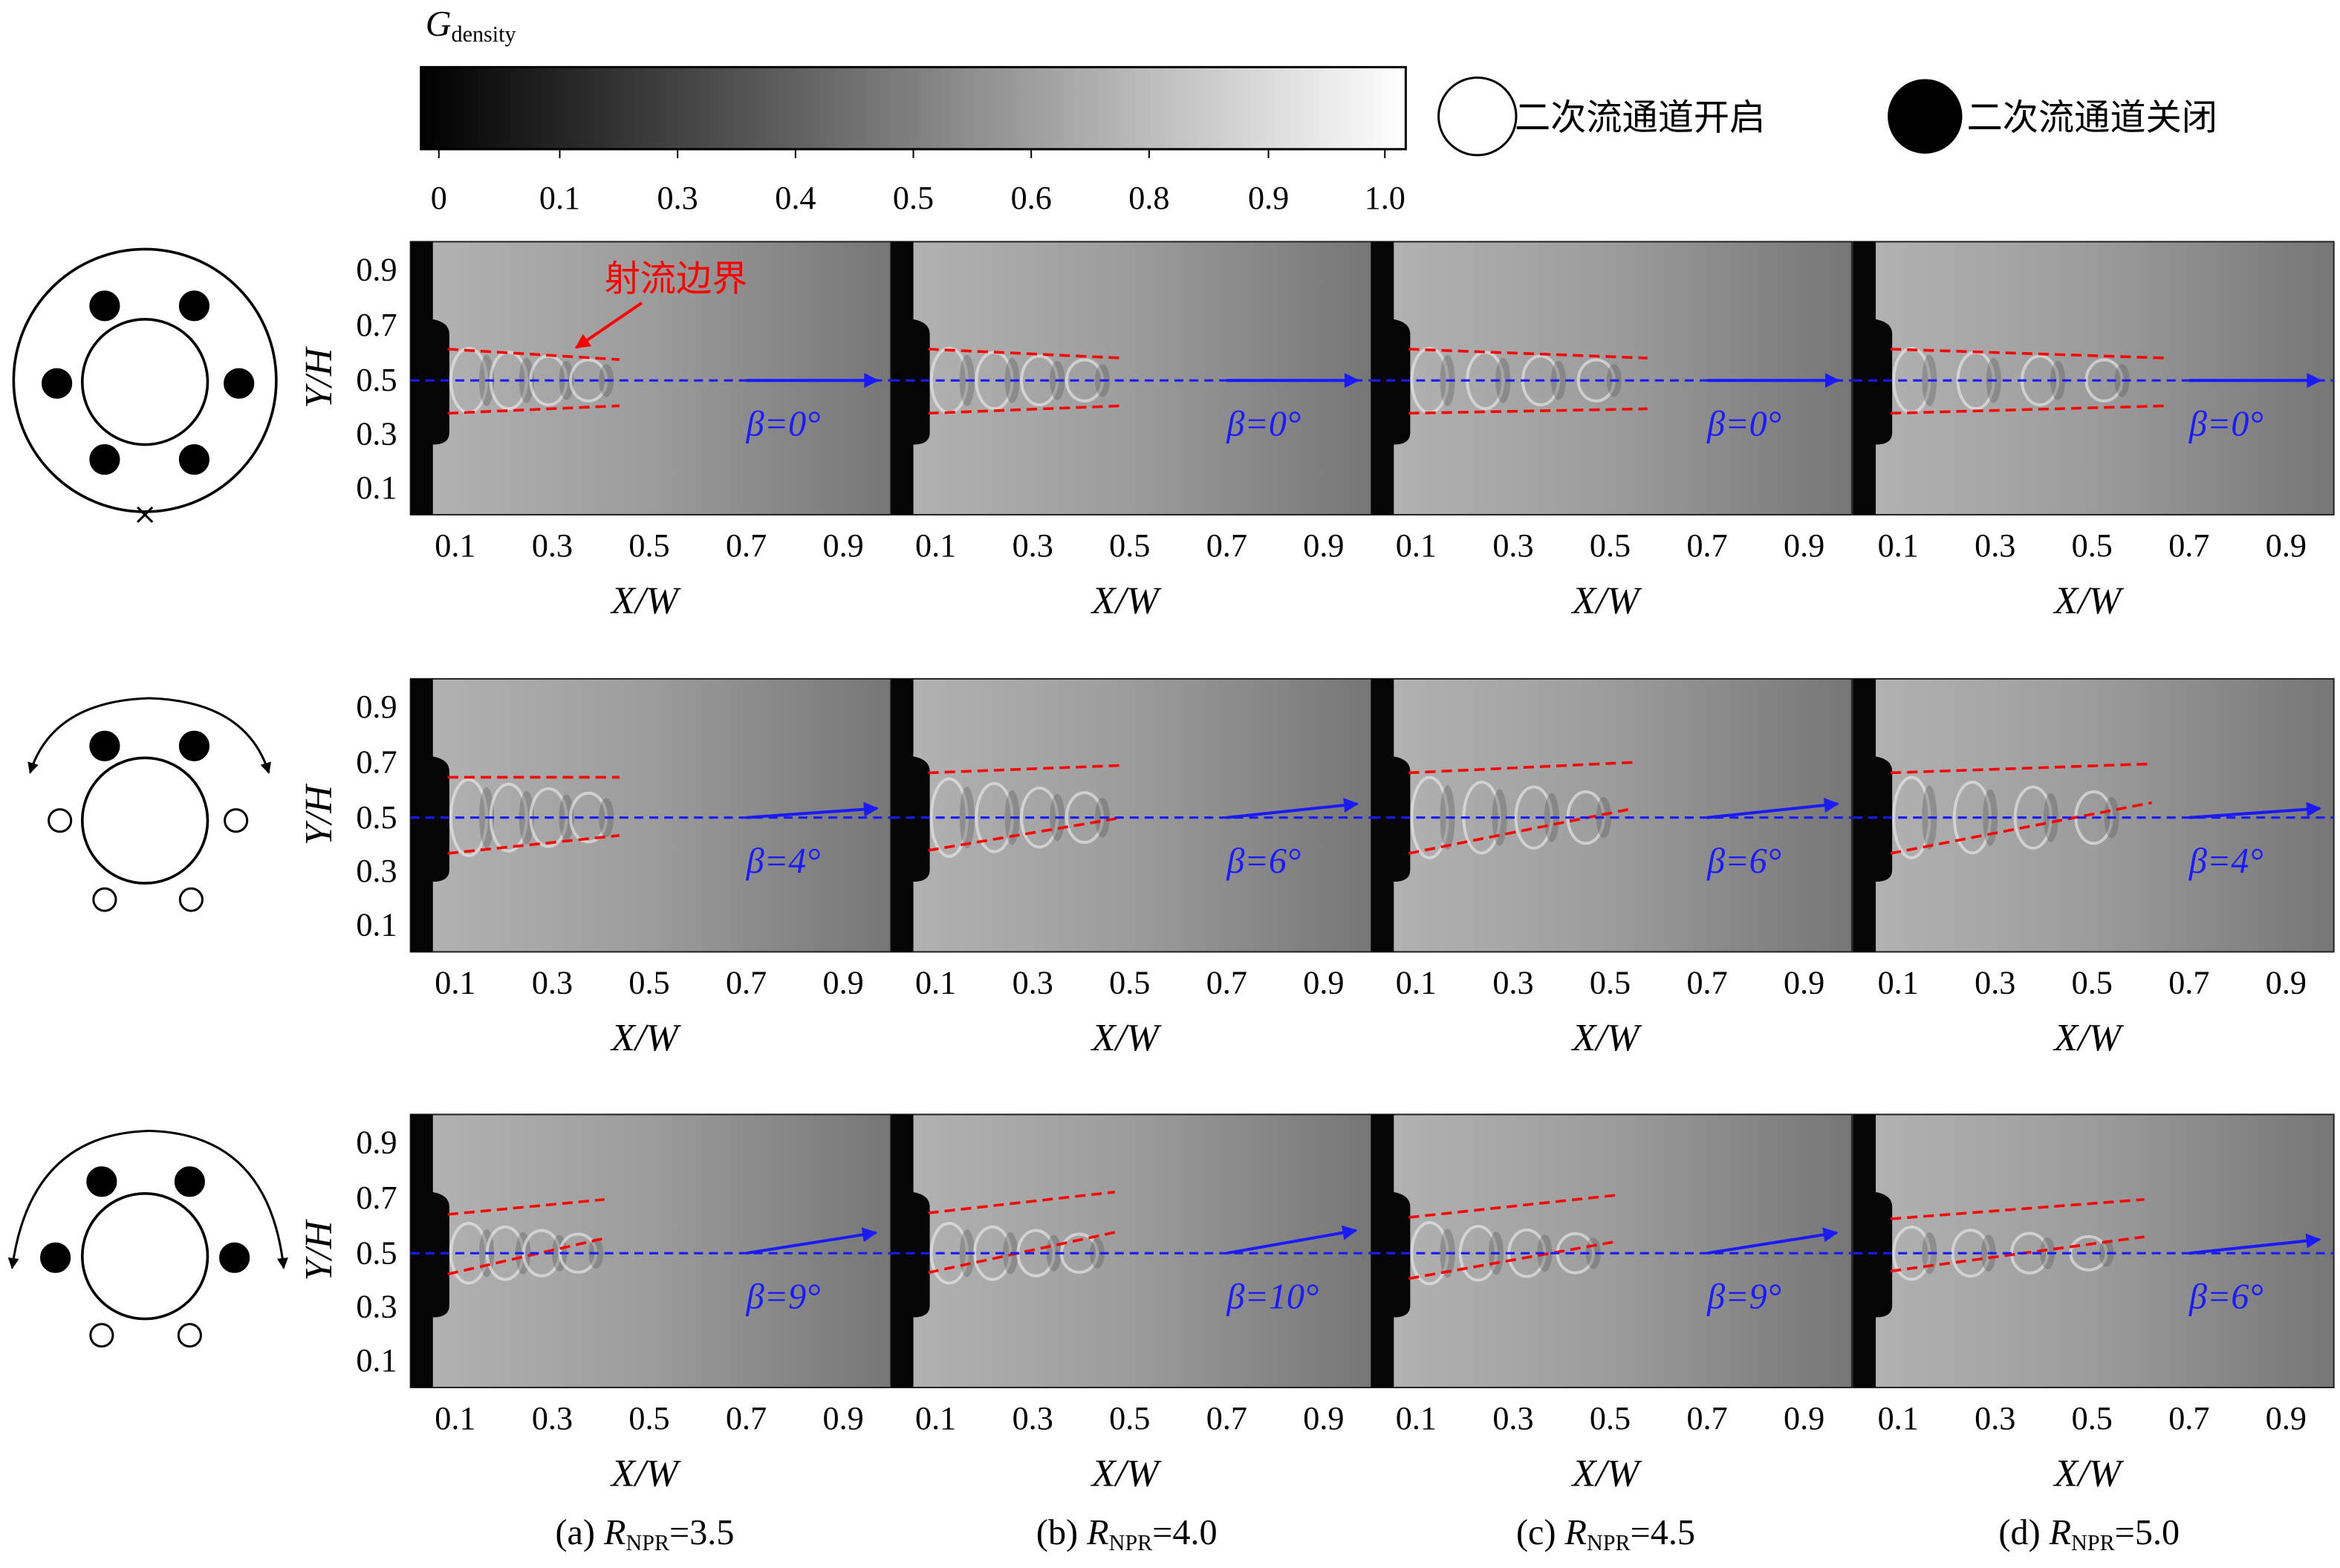 The height and width of the screenshot is (1568, 2340). What do you see at coordinates (1264, 862) in the screenshot?
I see `beta-label: β=6°` at bounding box center [1264, 862].